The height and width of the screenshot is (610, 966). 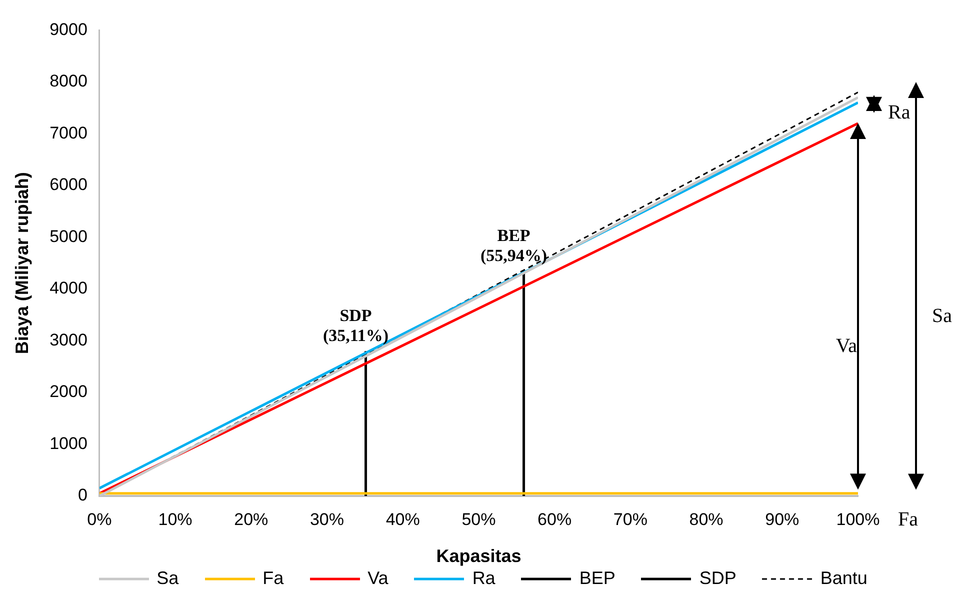 What do you see at coordinates (908, 519) in the screenshot?
I see `text: Fa` at bounding box center [908, 519].